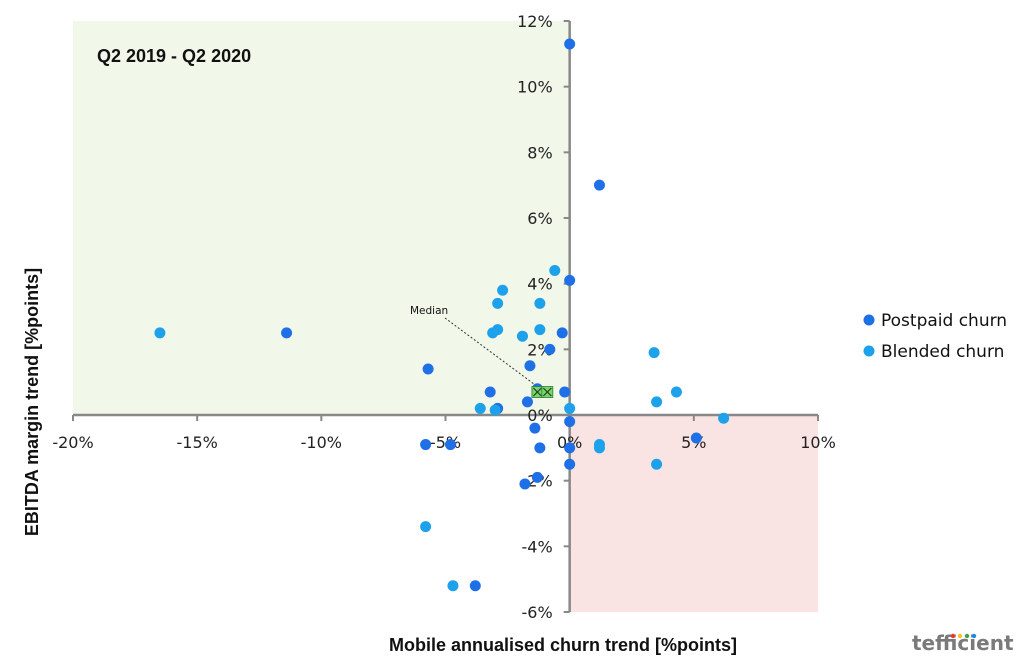 The height and width of the screenshot is (669, 1024). What do you see at coordinates (539, 284) in the screenshot?
I see `y-tick-label: 4%` at bounding box center [539, 284].